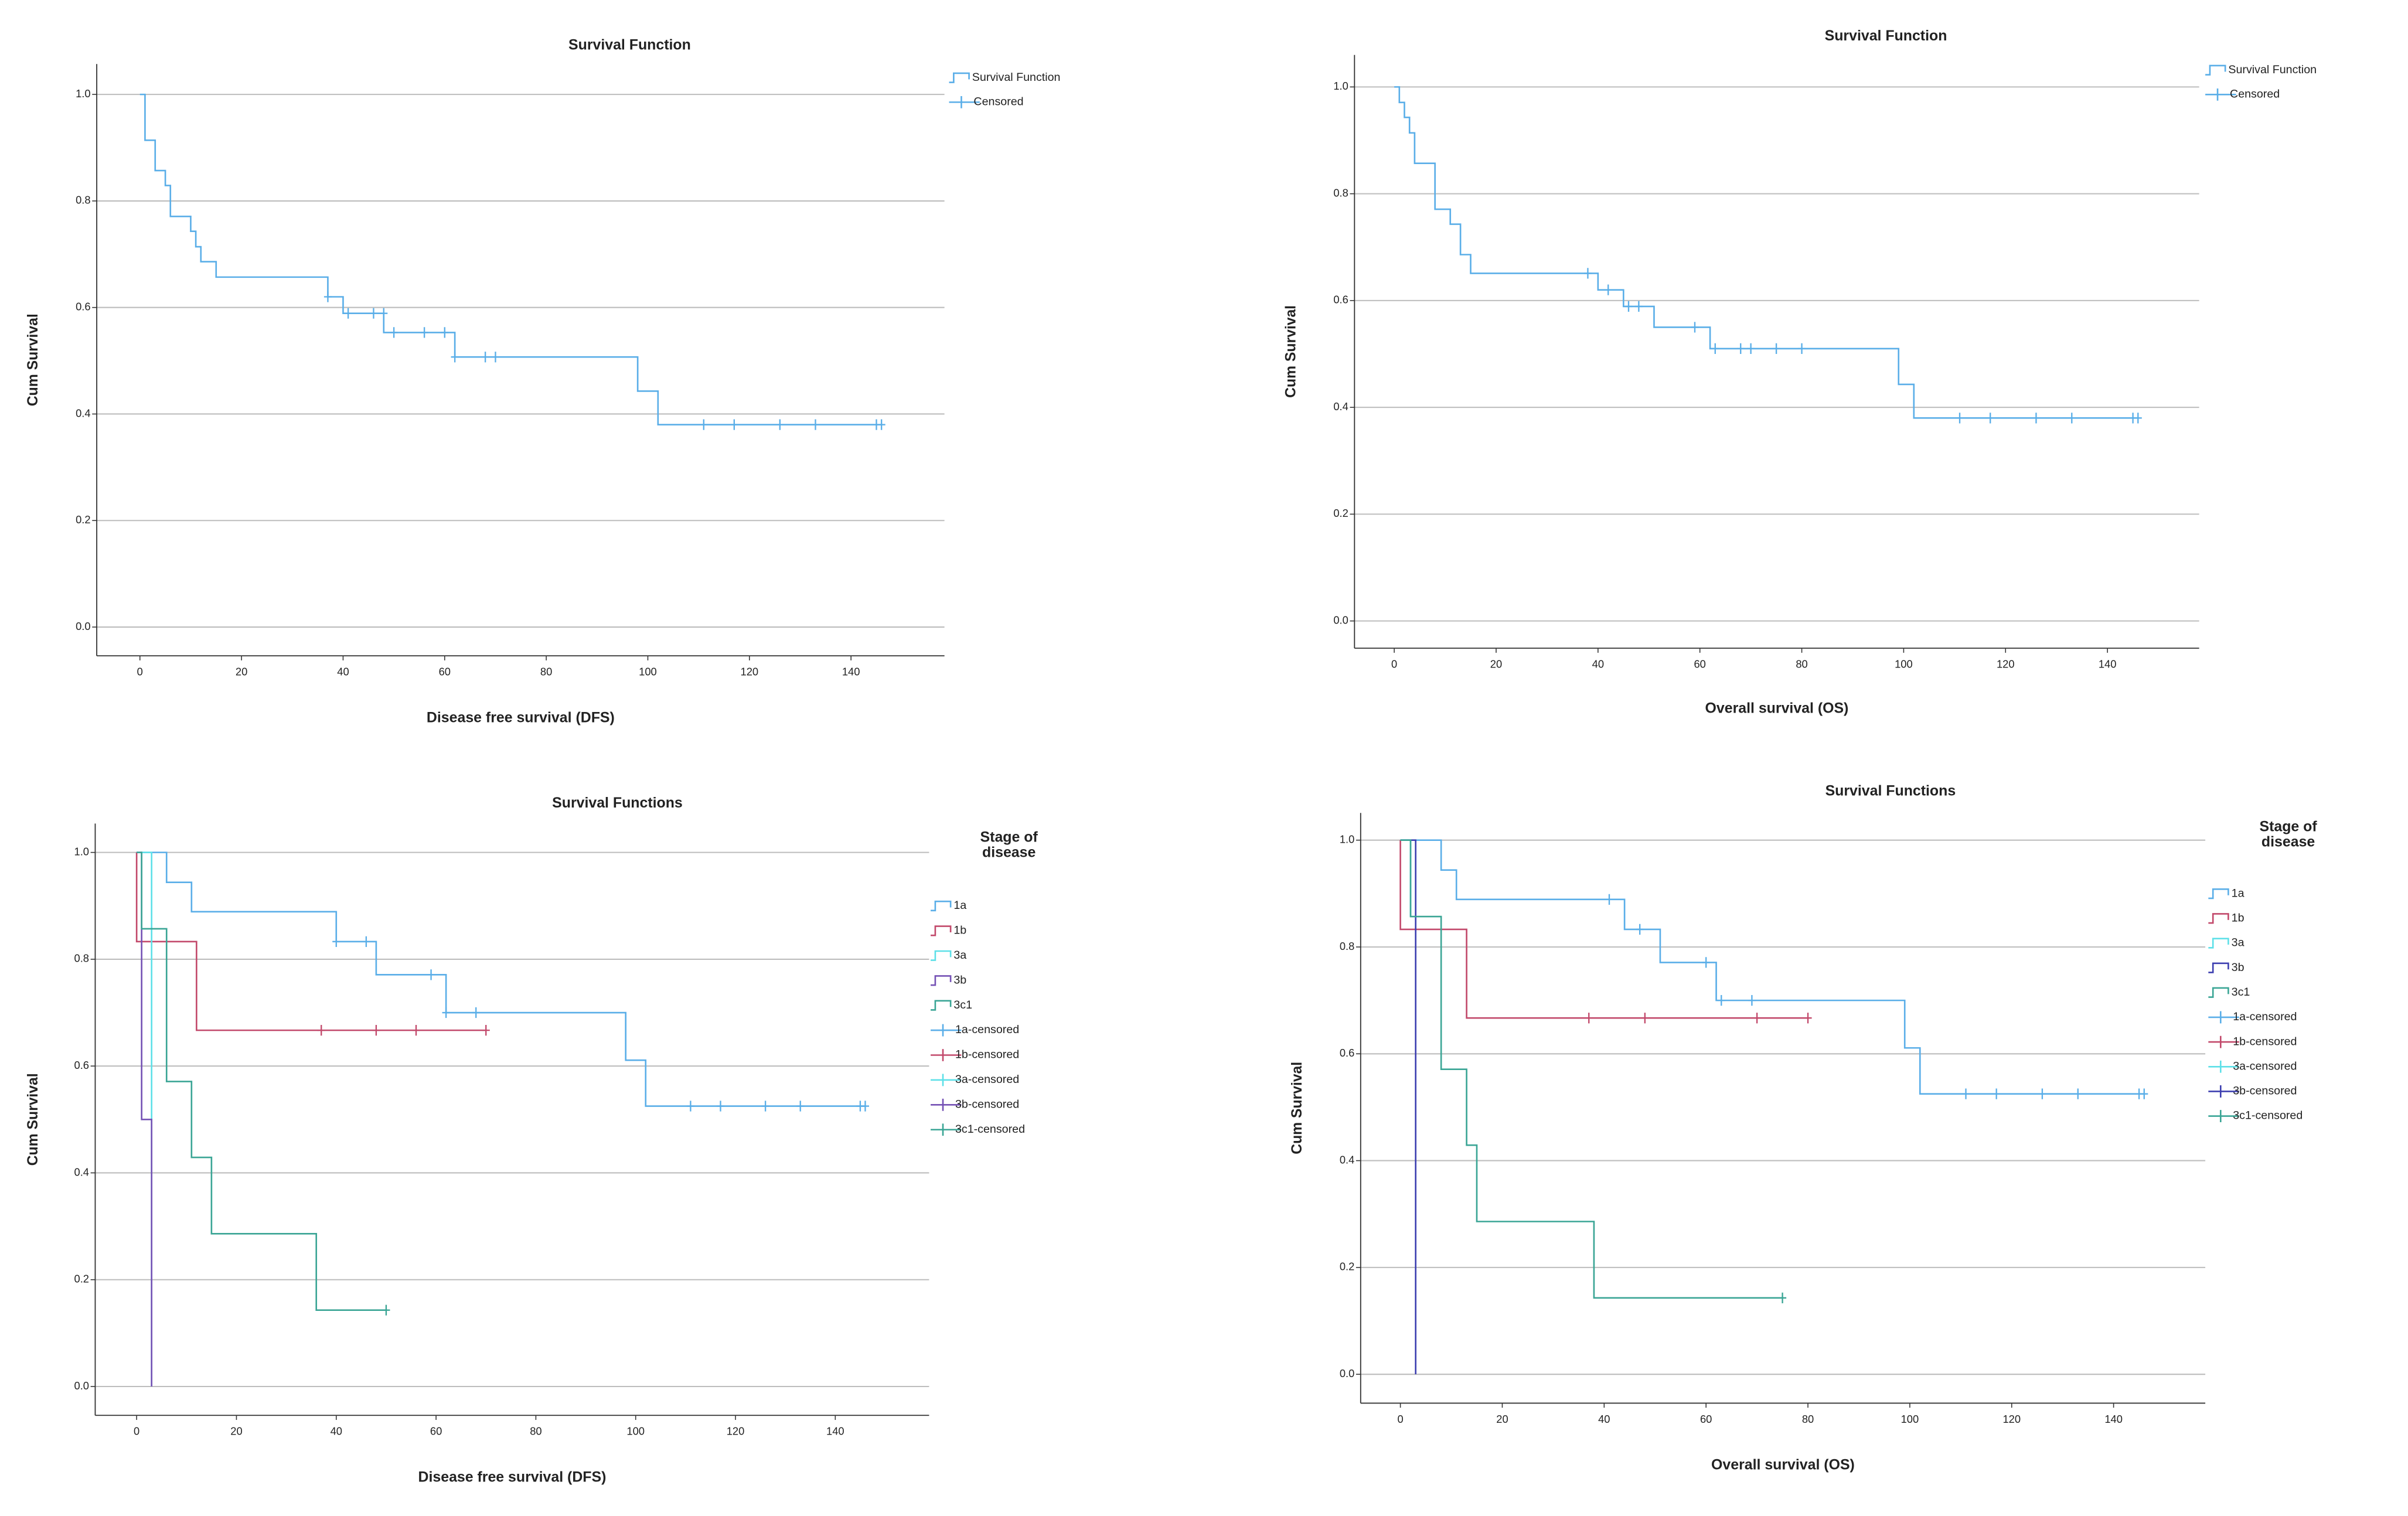 The height and width of the screenshot is (1516, 2408). What do you see at coordinates (2288, 835) in the screenshot?
I see `legend-title-box: Stage of disease` at bounding box center [2288, 835].